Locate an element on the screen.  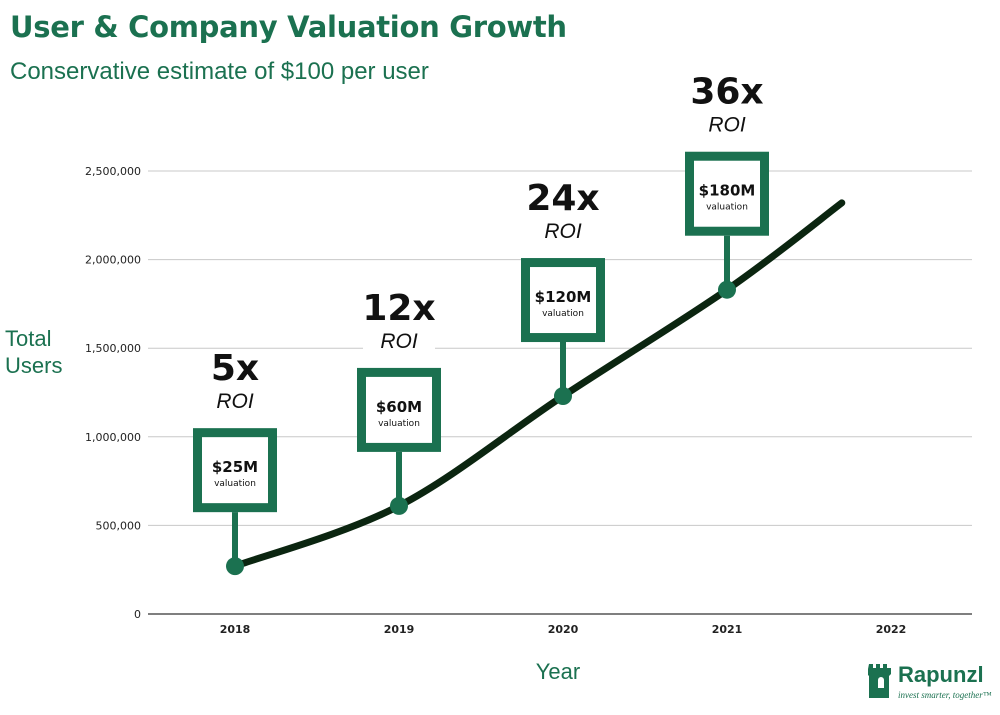
x-tick-label: 2020 is located at coordinates (563, 629).